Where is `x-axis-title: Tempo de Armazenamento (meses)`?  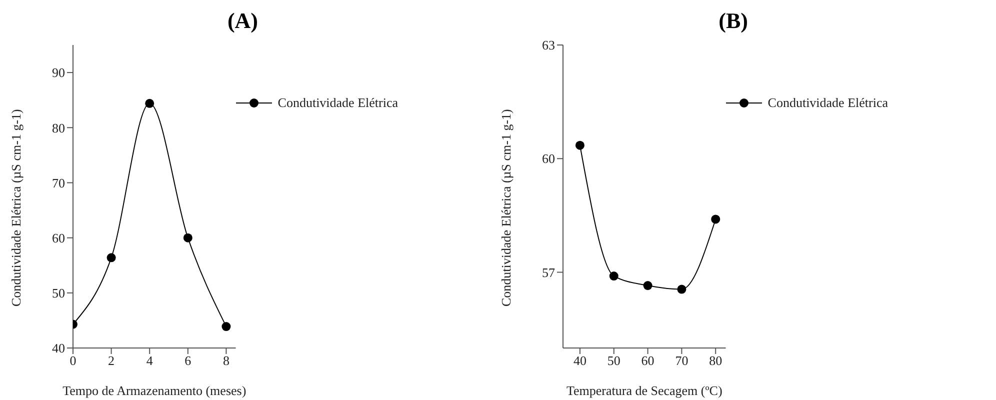
x-axis-title: Tempo de Armazenamento (meses) is located at coordinates (154, 390).